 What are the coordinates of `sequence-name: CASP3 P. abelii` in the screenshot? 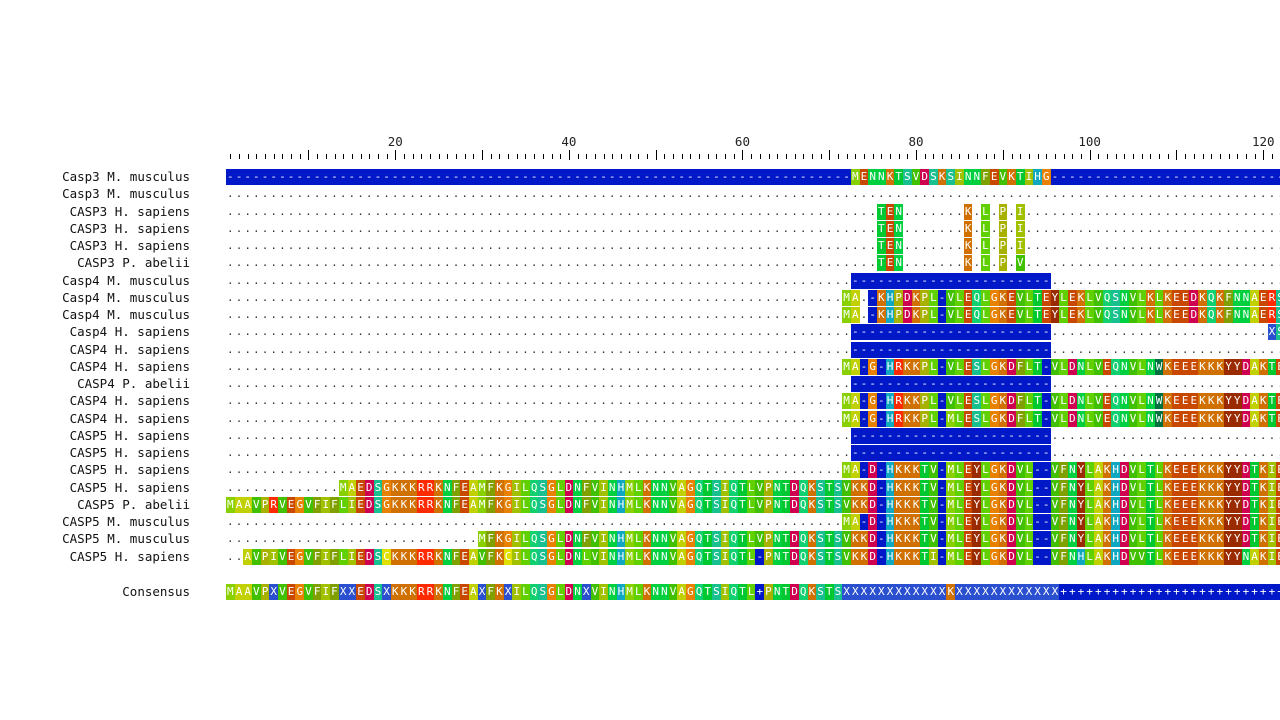 It's located at (133, 263).